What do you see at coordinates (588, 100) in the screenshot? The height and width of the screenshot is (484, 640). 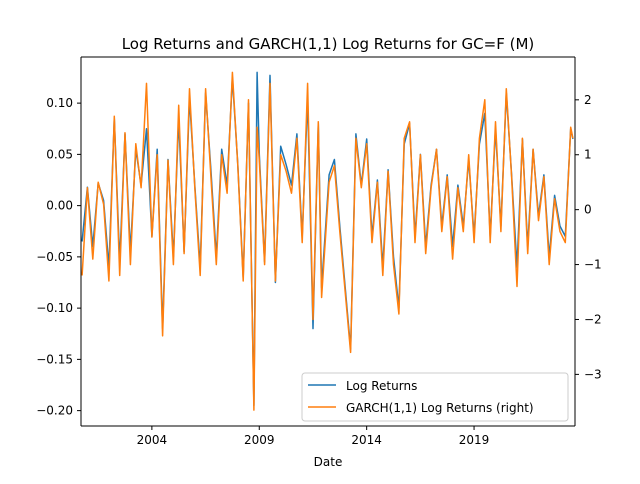 I see `y2-tick-label-0: 2` at bounding box center [588, 100].